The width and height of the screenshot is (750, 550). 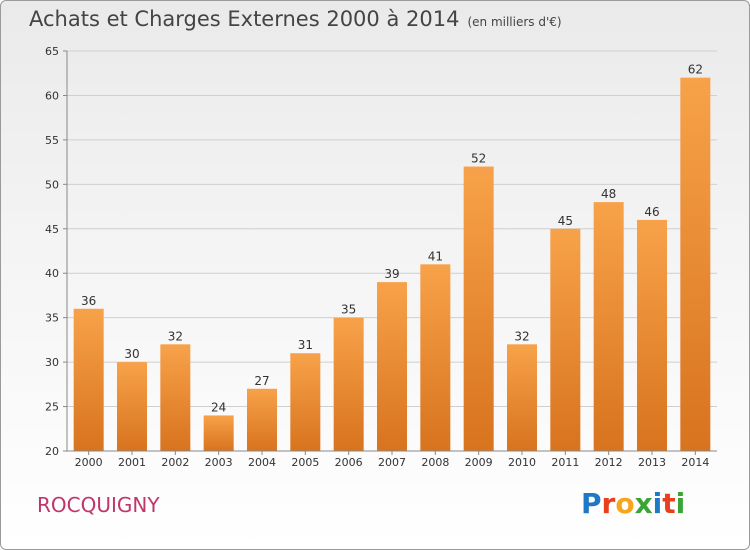 What do you see at coordinates (652, 335) in the screenshot?
I see `bar-2013` at bounding box center [652, 335].